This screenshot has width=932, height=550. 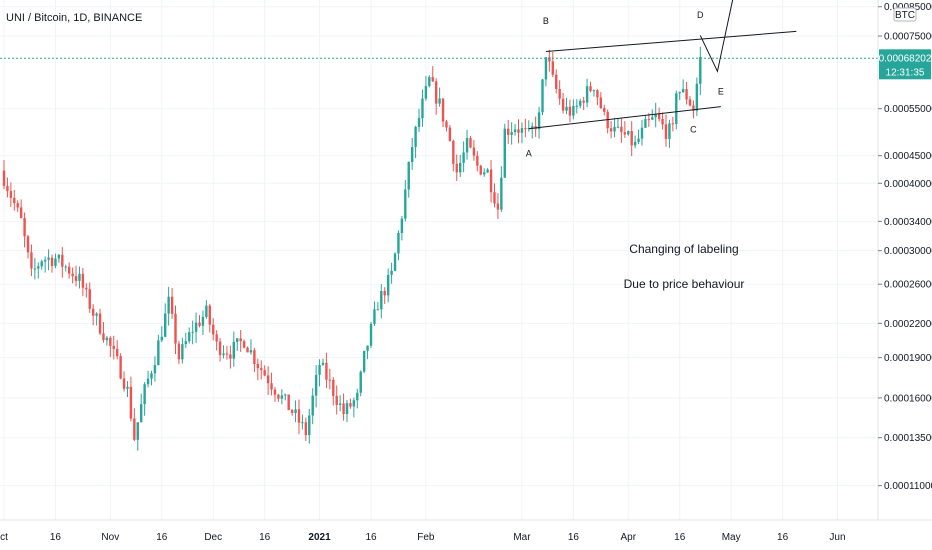 I want to click on price-axis-bg, so click(x=905, y=260).